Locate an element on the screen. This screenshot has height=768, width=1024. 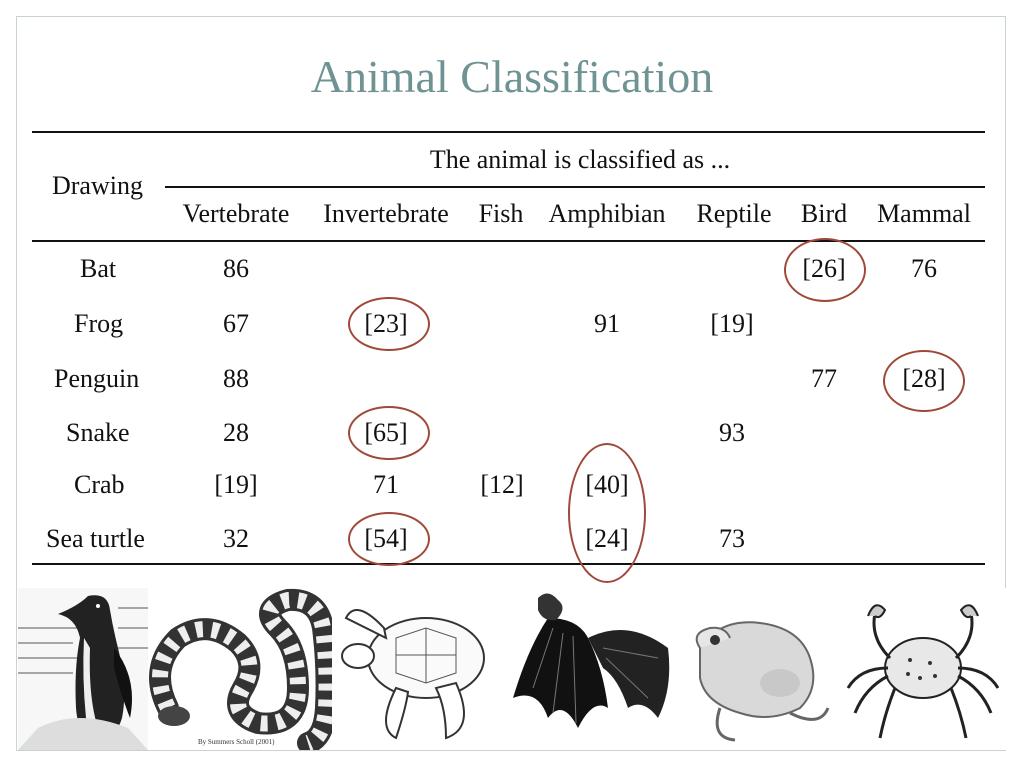
crab-drawing is located at coordinates (923, 669).